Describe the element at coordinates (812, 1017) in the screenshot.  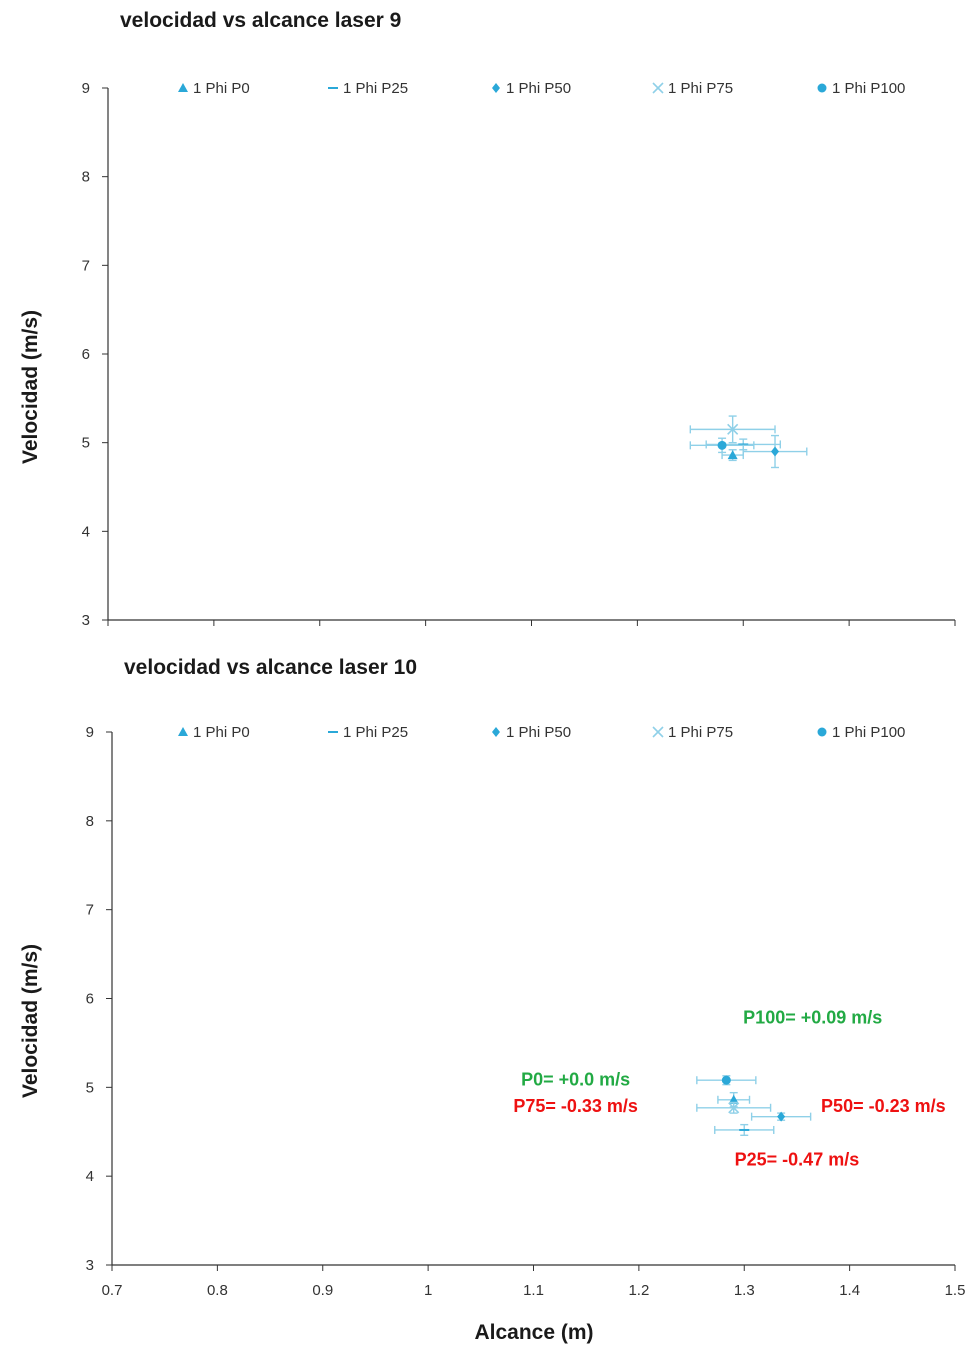
I see `annotation-label: P100= +0.09 m/s` at that location.